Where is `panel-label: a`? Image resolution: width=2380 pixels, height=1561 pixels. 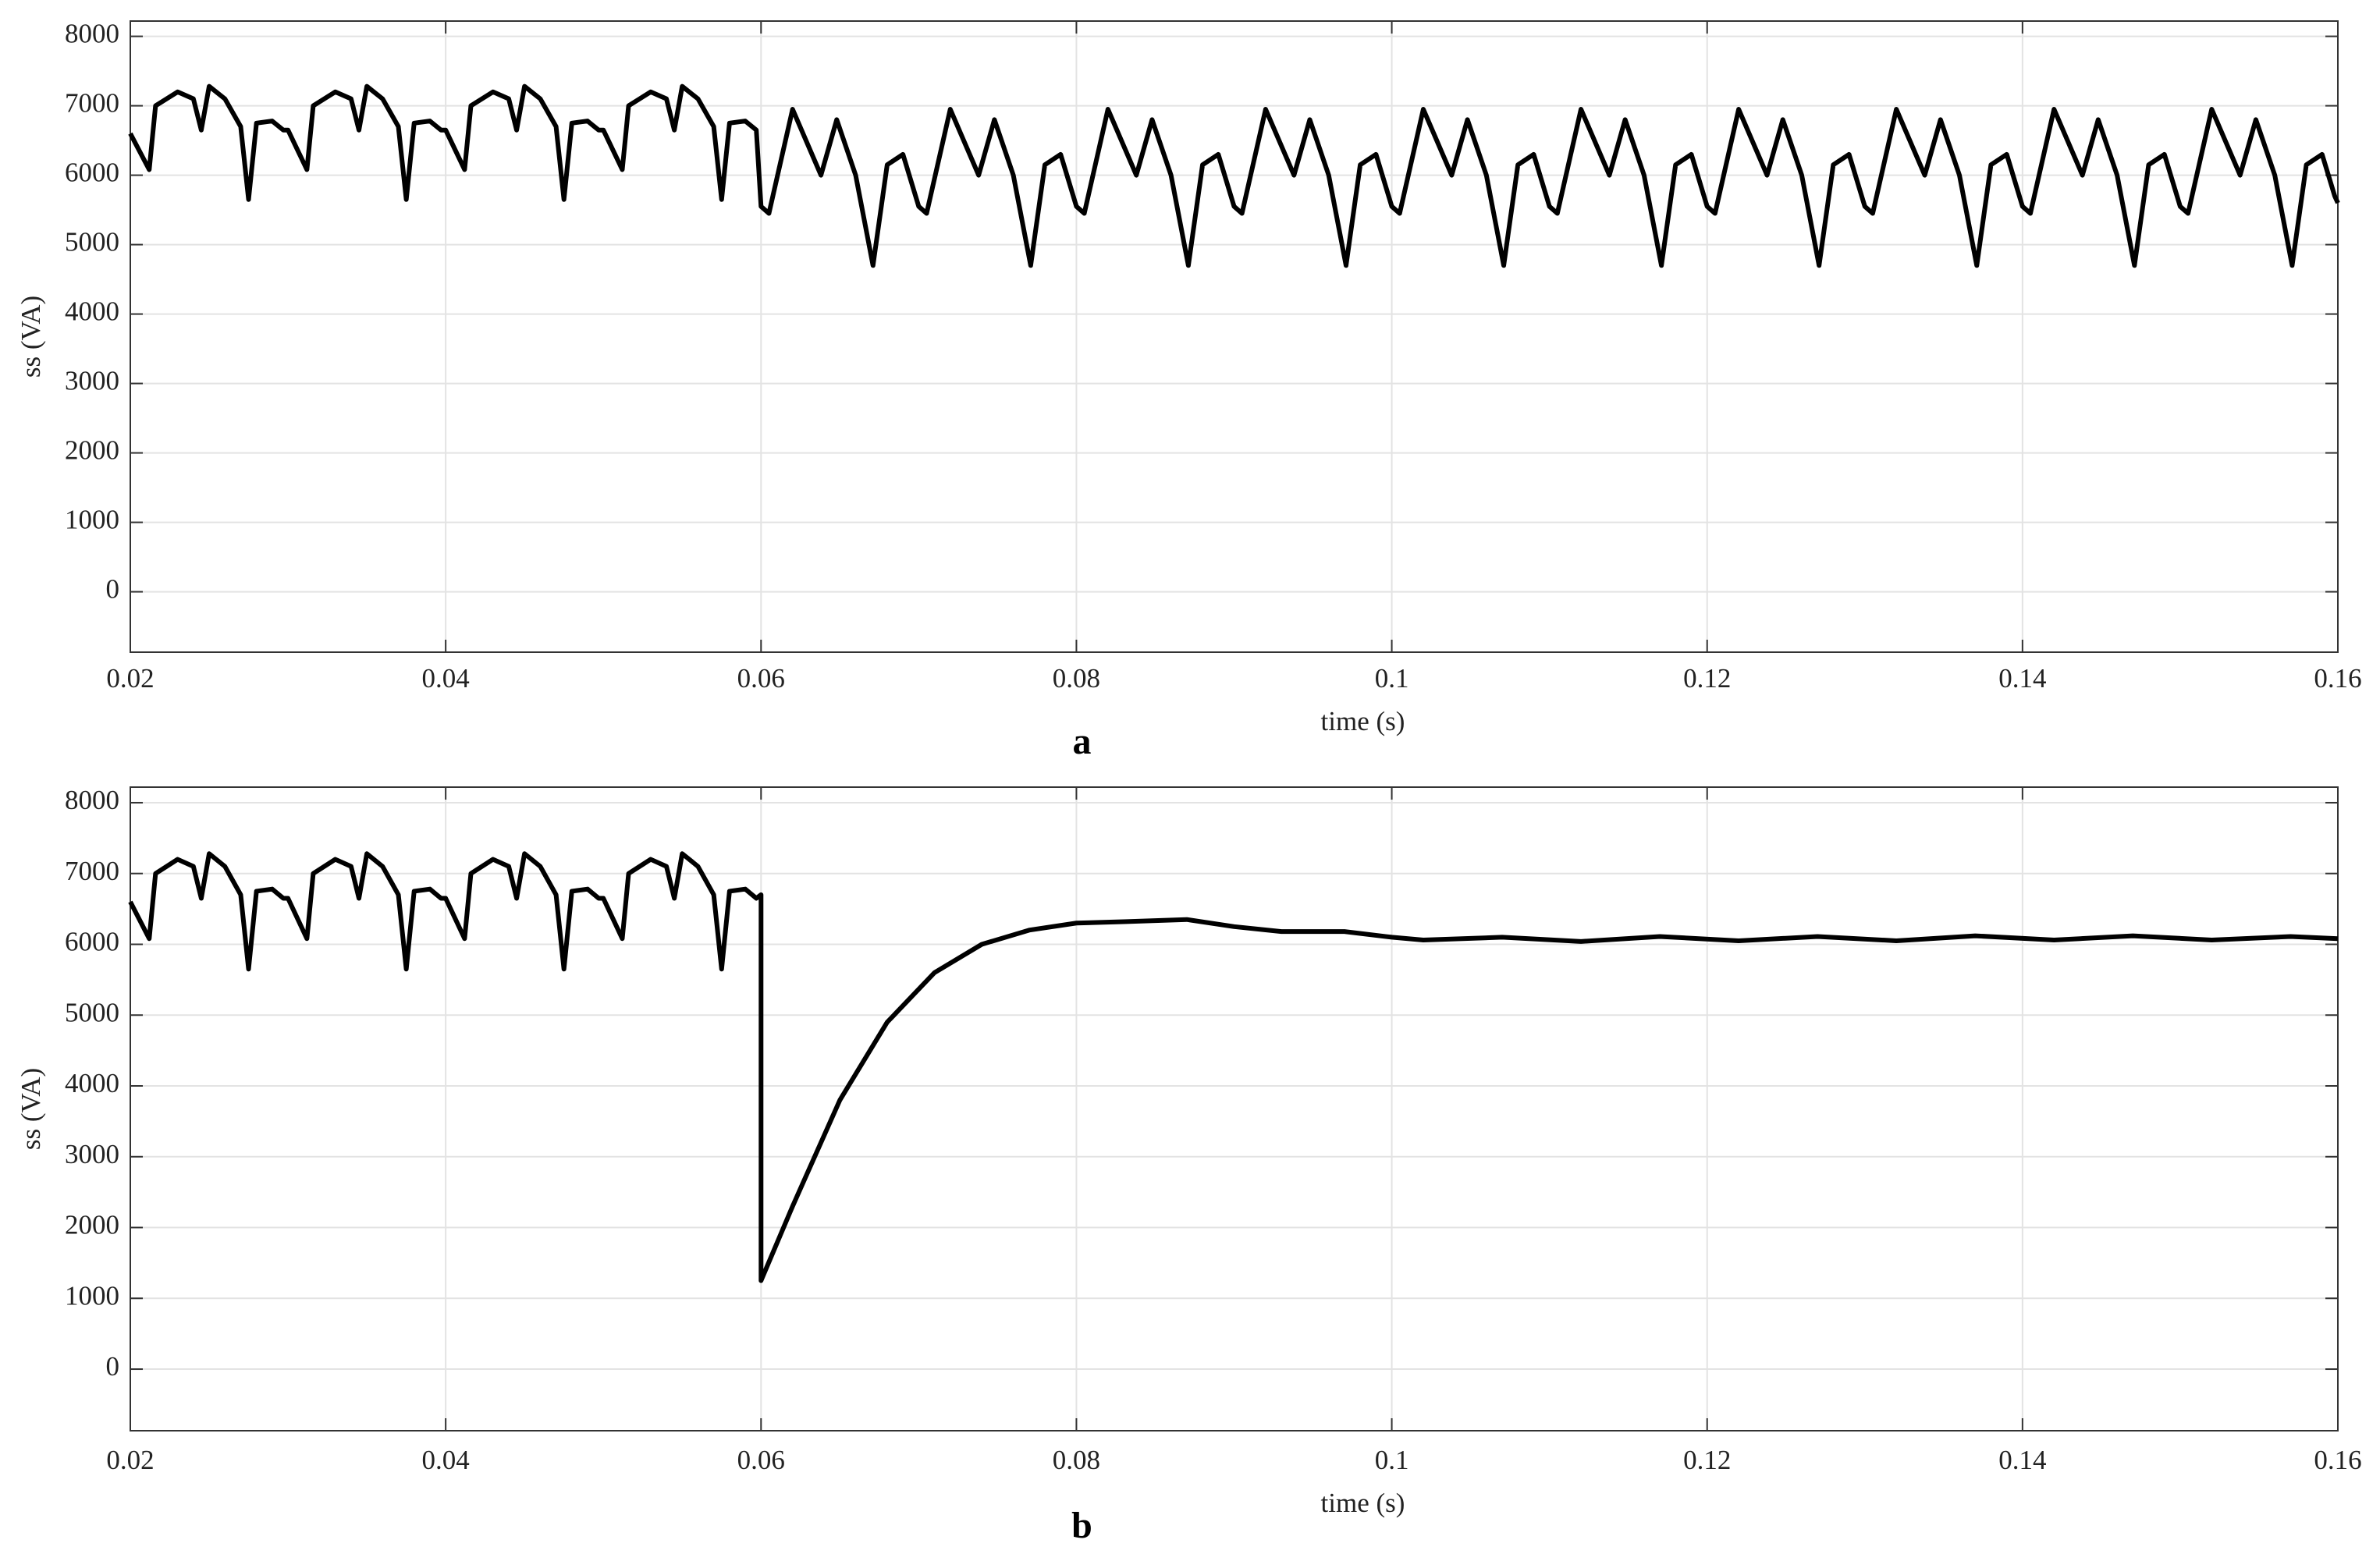
panel-label: a is located at coordinates (1082, 741).